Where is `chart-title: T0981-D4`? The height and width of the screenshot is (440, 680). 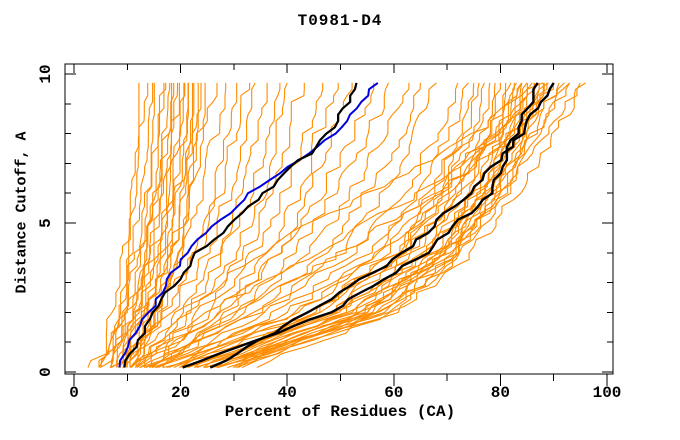
chart-title: T0981-D4 is located at coordinates (340, 21).